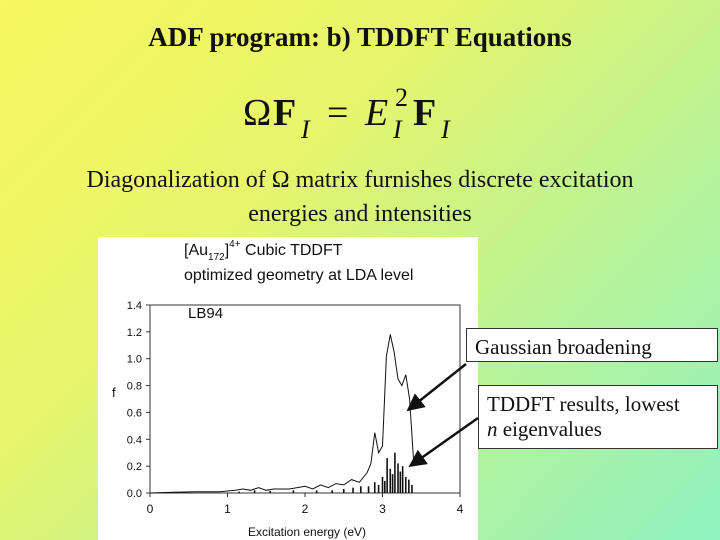  I want to click on y-tick-label: 1.0, so click(134, 360).